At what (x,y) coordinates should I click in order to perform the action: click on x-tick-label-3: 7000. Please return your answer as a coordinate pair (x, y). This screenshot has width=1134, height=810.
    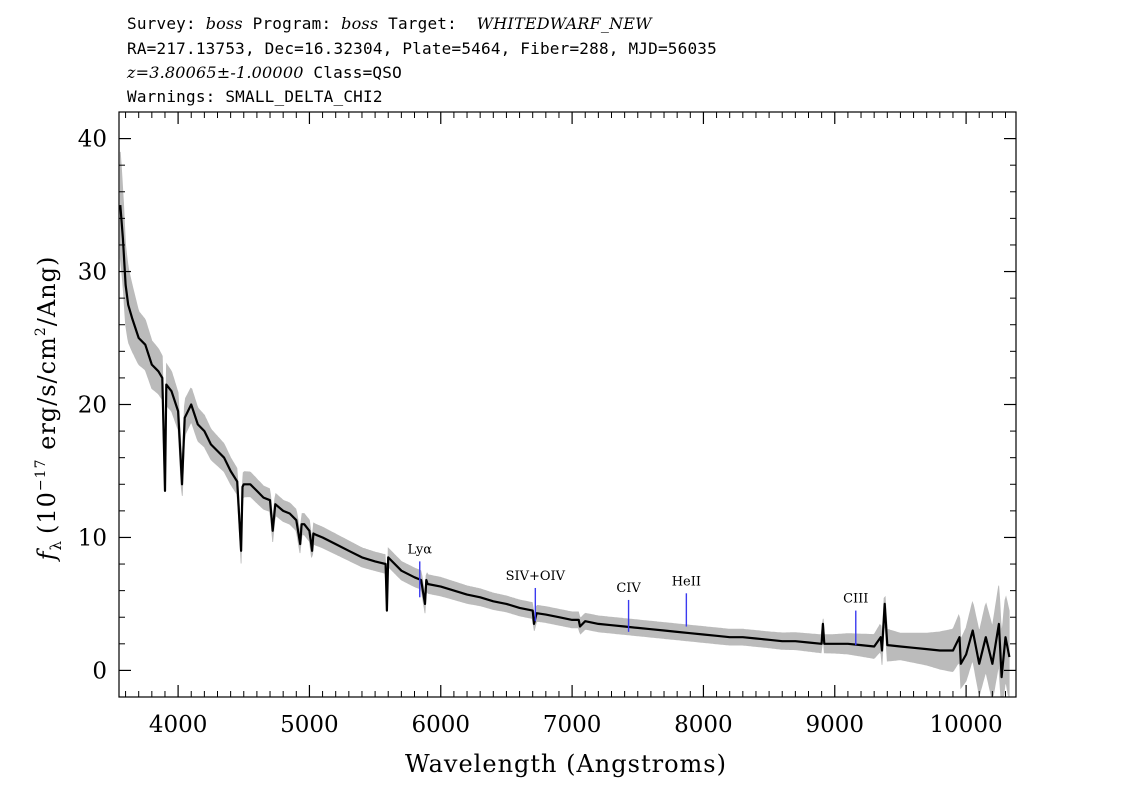
    Looking at the image, I should click on (572, 725).